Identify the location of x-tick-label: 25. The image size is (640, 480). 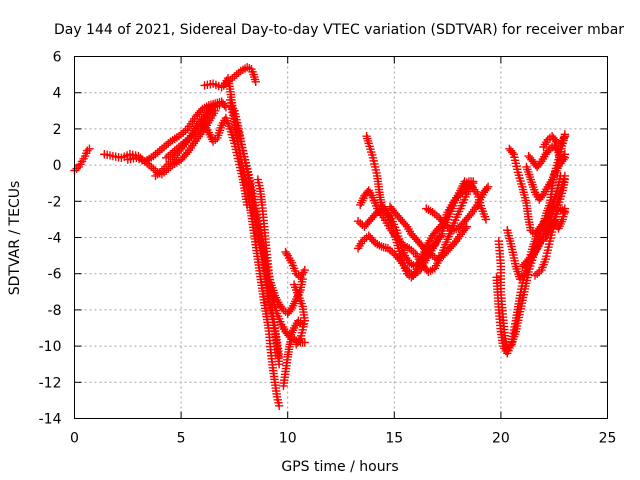
(608, 439).